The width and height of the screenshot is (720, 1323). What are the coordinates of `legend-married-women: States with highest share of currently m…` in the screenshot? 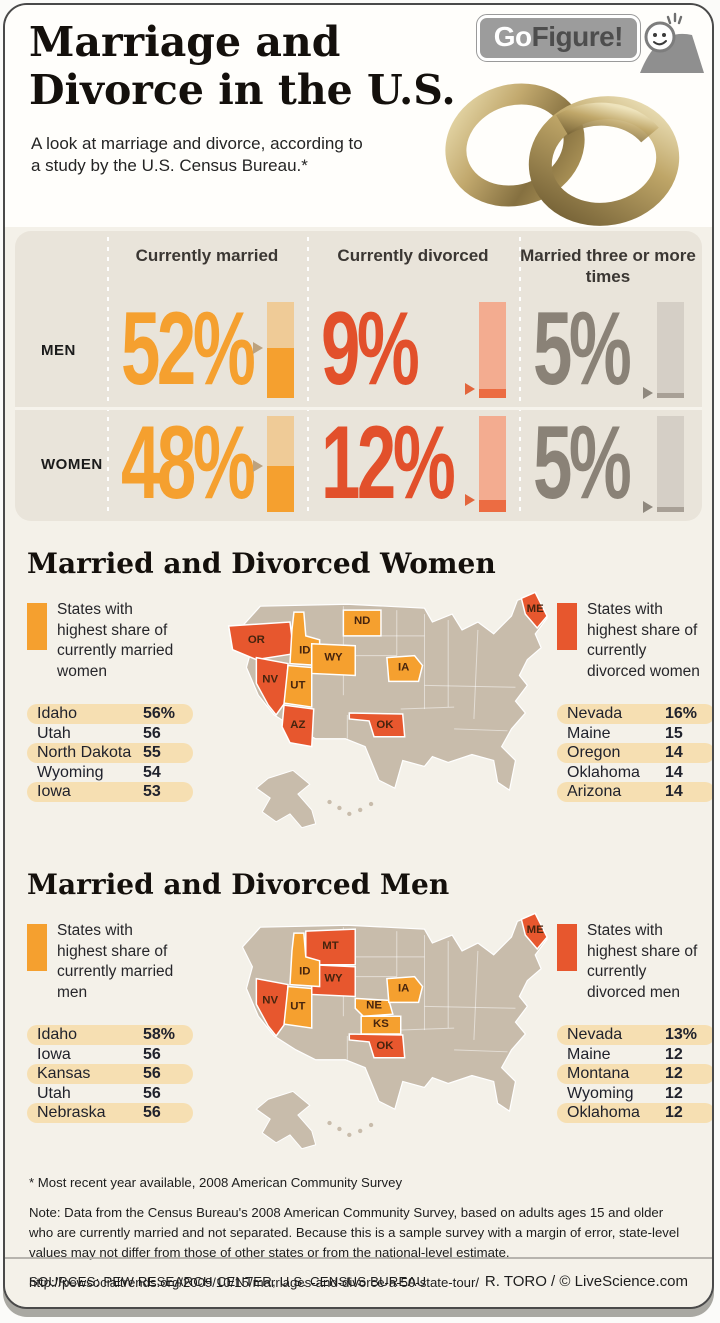 It's located at (113, 641).